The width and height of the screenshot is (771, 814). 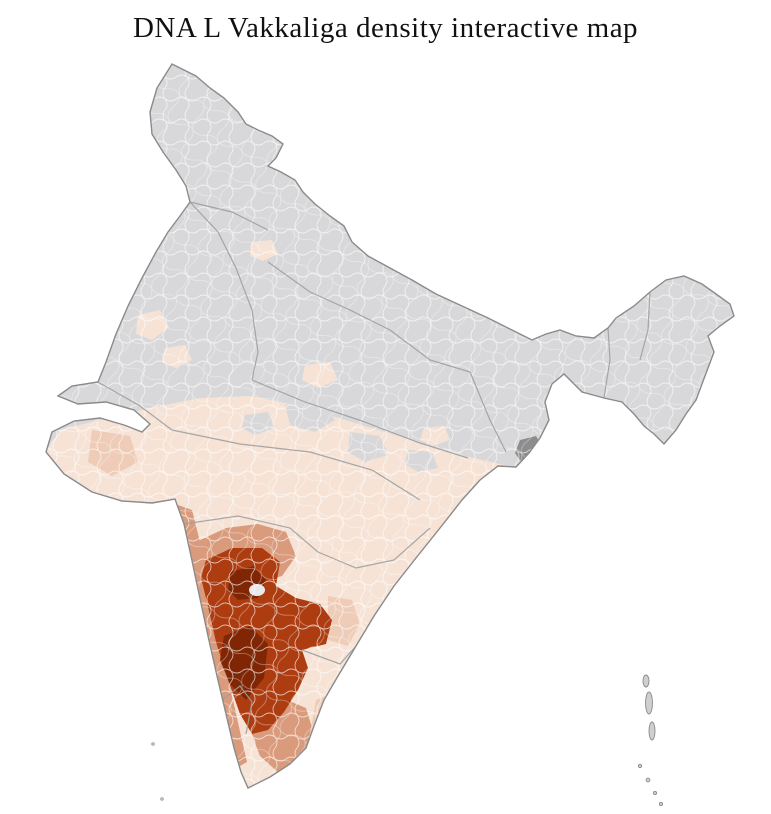 What do you see at coordinates (157, 771) in the screenshot?
I see `lakshadweep-islands` at bounding box center [157, 771].